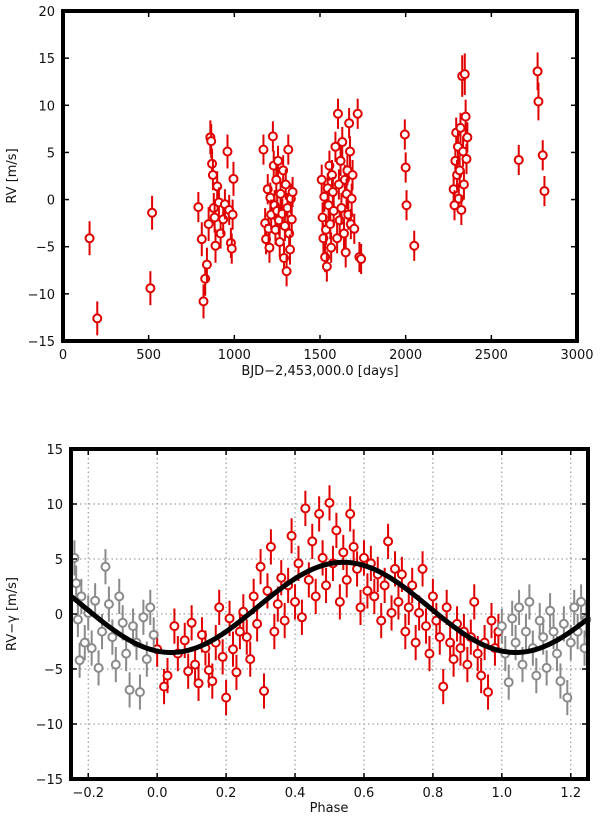 This screenshot has width=600, height=817. I want to click on x-tick-label: 2500, so click(491, 355).